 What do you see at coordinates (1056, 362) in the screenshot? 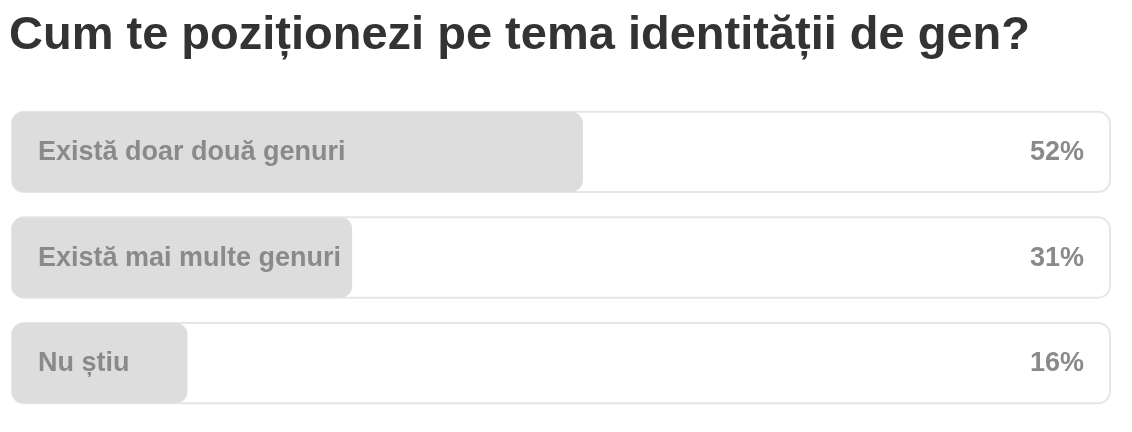
I see `data-label: 16%` at bounding box center [1056, 362].